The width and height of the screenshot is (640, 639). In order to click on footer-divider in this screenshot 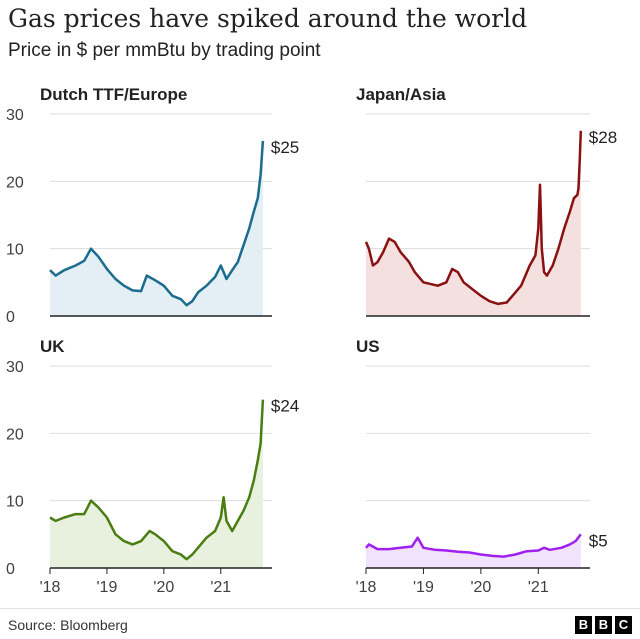, I will do `click(320, 608)`.